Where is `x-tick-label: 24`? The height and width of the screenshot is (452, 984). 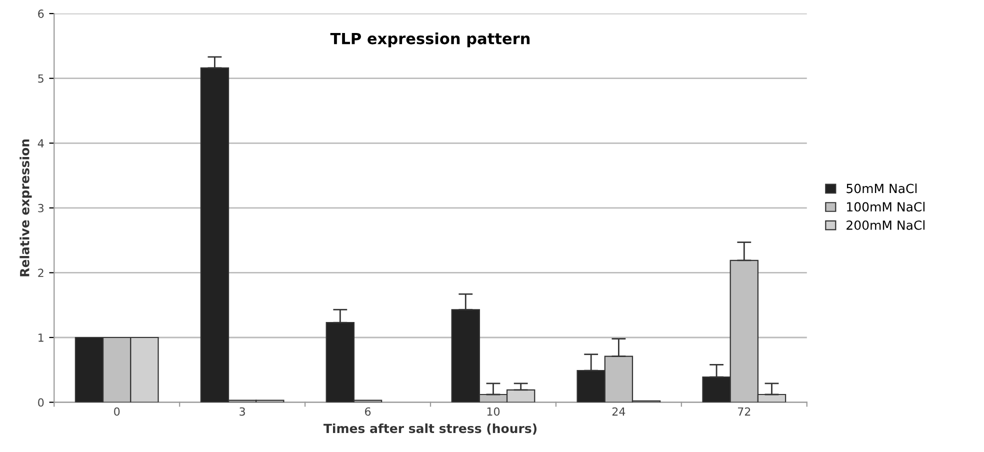
x-tick-label: 24 is located at coordinates (619, 411).